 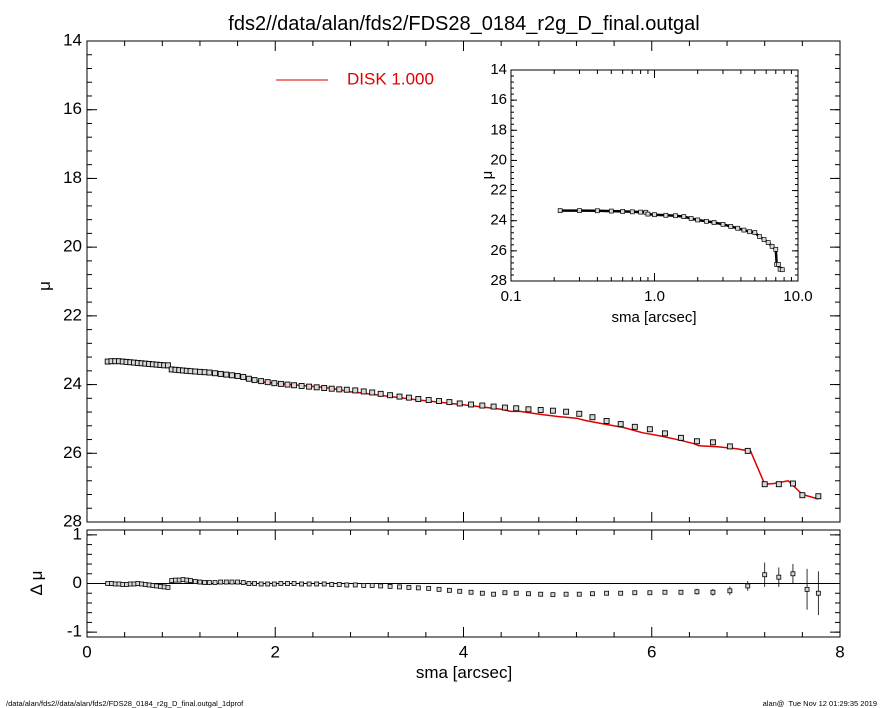 I want to click on inset-y-tick-labels: 14 16 18 20 22 24 26 28, so click(x=498, y=175).